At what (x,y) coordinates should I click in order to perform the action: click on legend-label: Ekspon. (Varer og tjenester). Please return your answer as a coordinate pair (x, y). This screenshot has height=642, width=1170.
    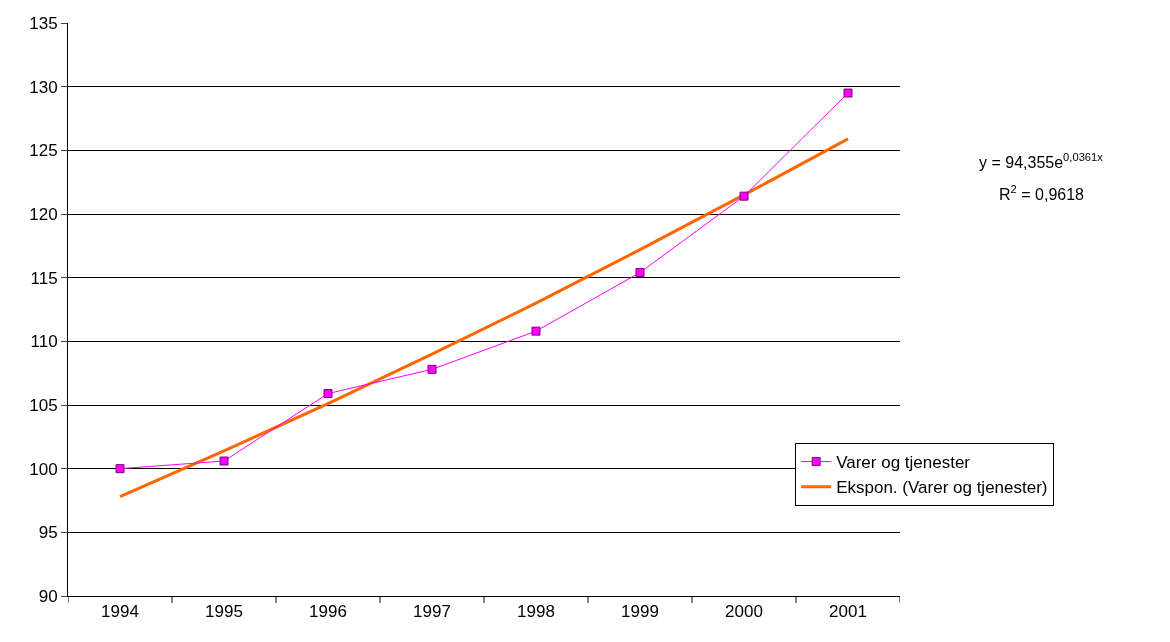
    Looking at the image, I should click on (942, 488).